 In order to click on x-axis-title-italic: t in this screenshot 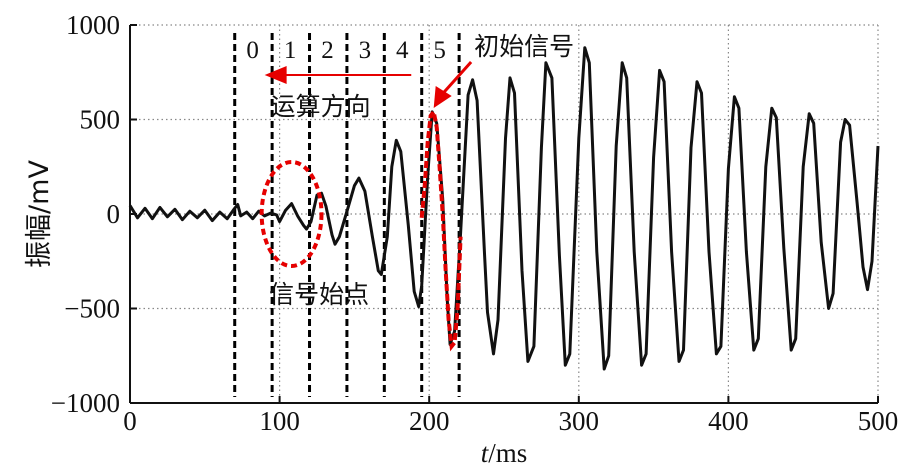, I will do `click(485, 453)`.